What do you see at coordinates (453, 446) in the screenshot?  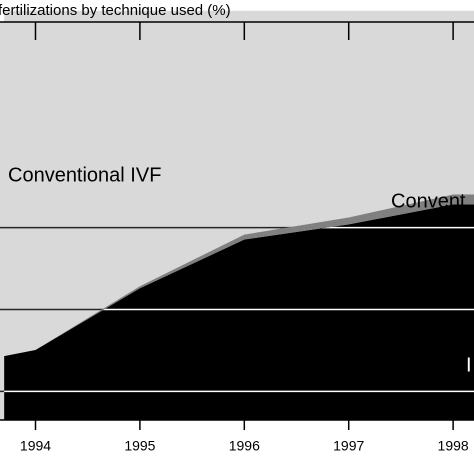 I see `x-tick-label: 1998` at bounding box center [453, 446].